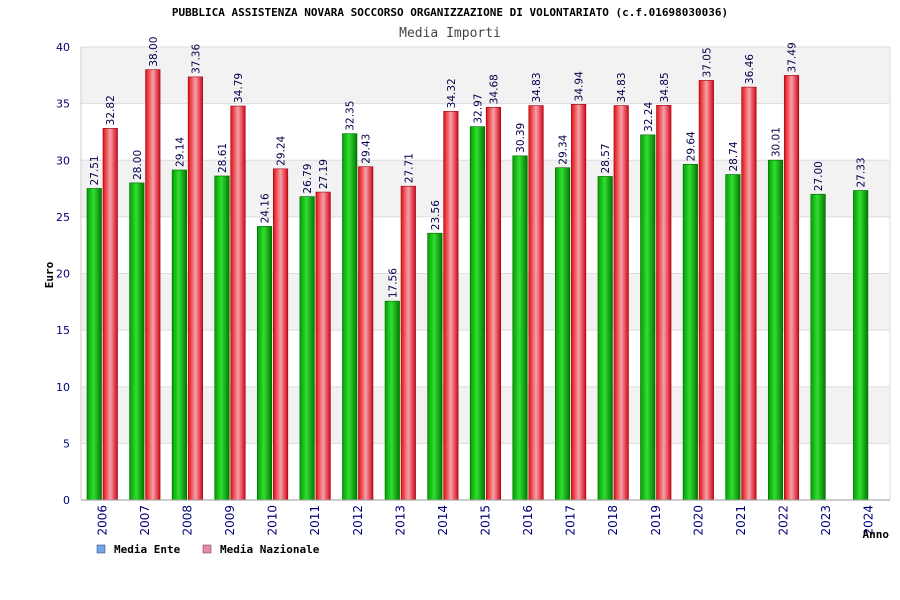 Image resolution: width=900 pixels, height=600 pixels. What do you see at coordinates (749, 293) in the screenshot?
I see `bar-nazionale-2021` at bounding box center [749, 293].